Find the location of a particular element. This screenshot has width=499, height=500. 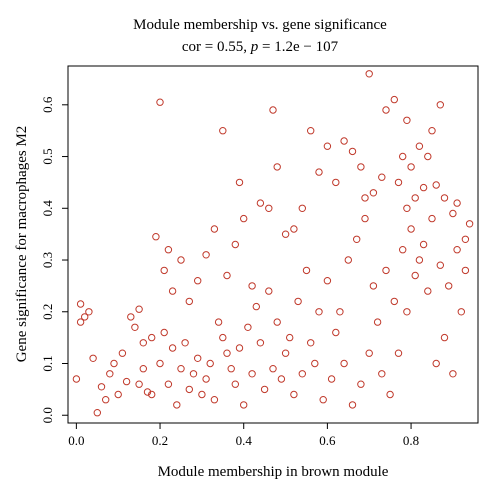

chart-title: Module membership vs. gene significance is located at coordinates (260, 25).